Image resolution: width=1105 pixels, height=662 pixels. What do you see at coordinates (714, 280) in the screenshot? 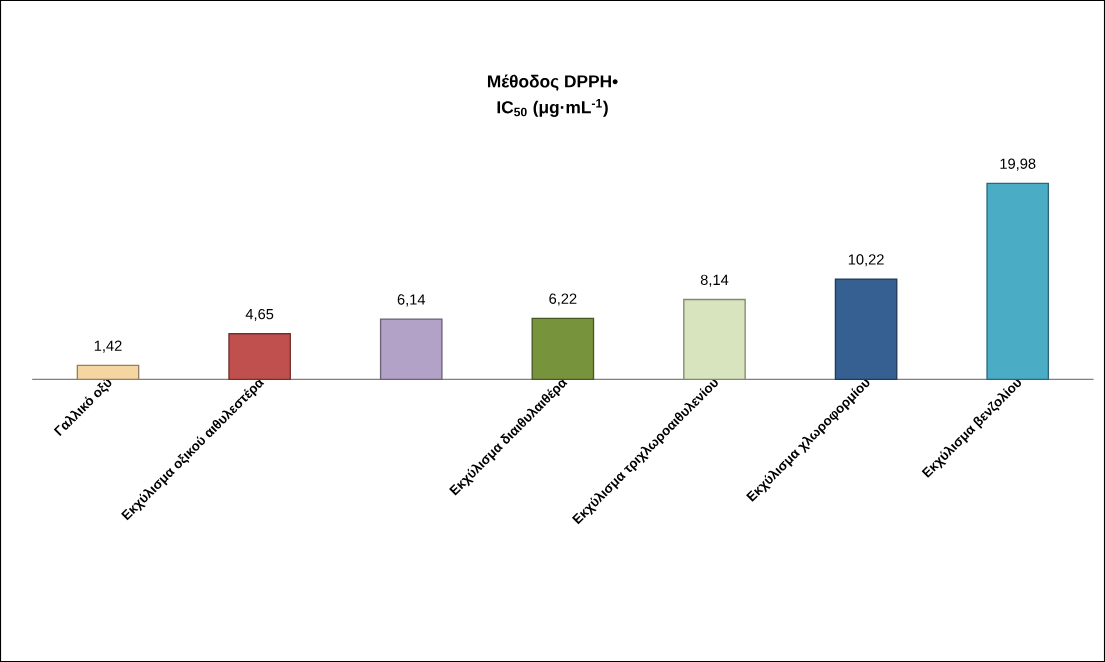
I see `data-label: 8,14` at bounding box center [714, 280].